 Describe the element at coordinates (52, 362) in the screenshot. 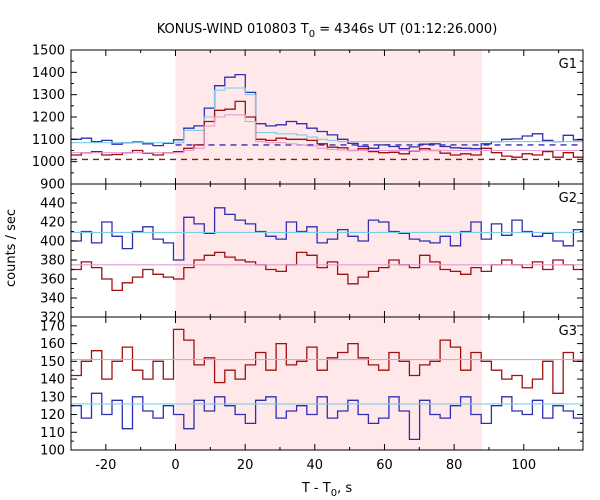

I see `y-tick-label: 150` at that location.